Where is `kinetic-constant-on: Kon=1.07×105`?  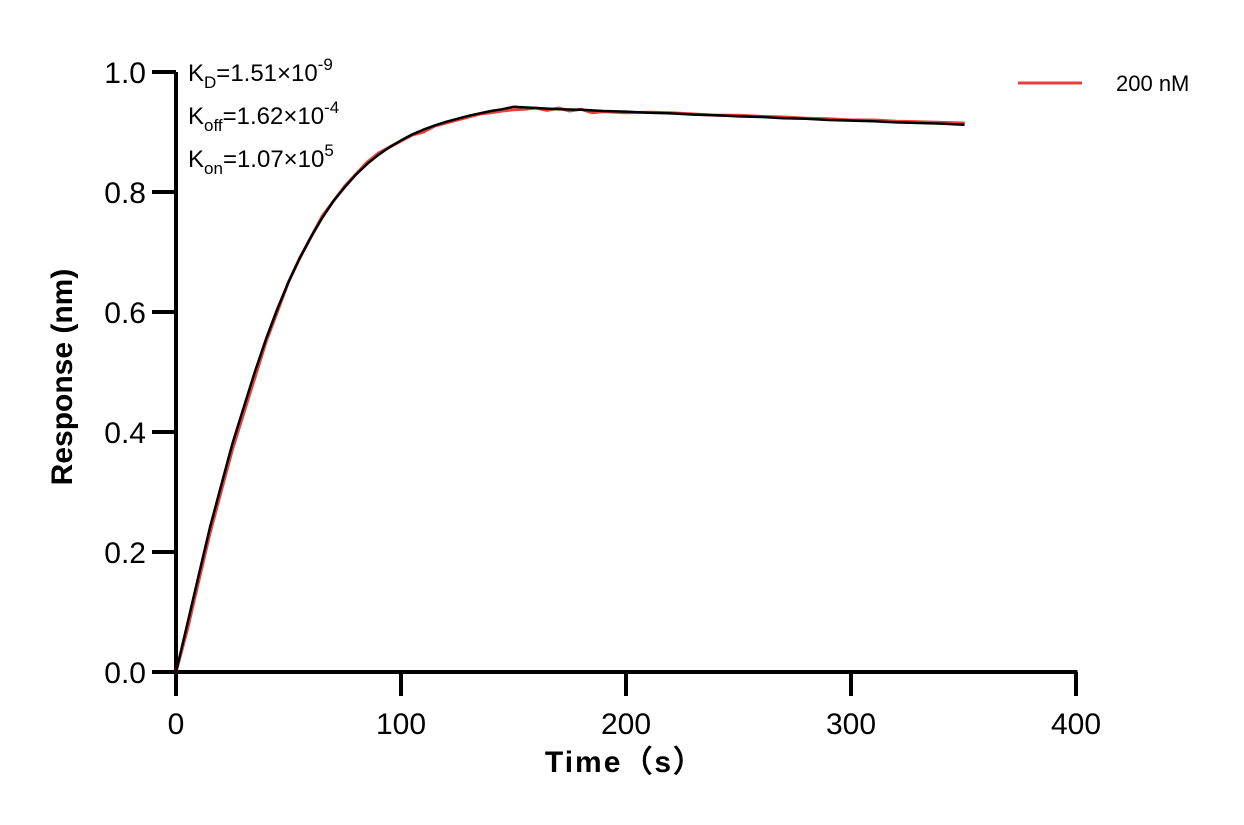 kinetic-constant-on: Kon=1.07×105 is located at coordinates (261, 159).